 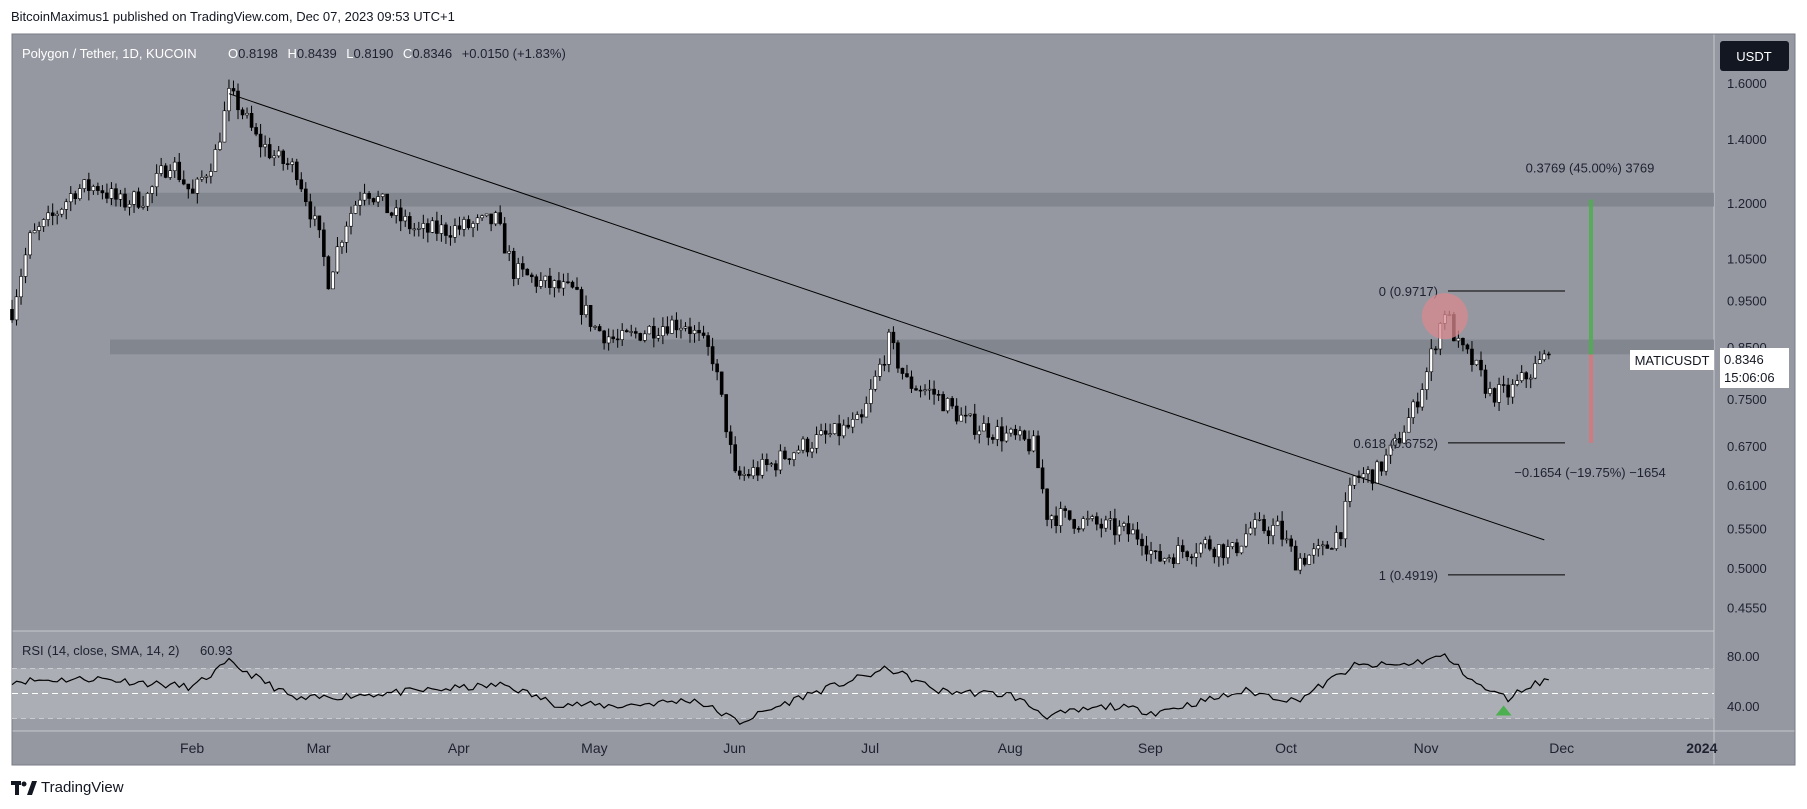 I want to click on price-tick-label: 1.0500, so click(x=1747, y=259).